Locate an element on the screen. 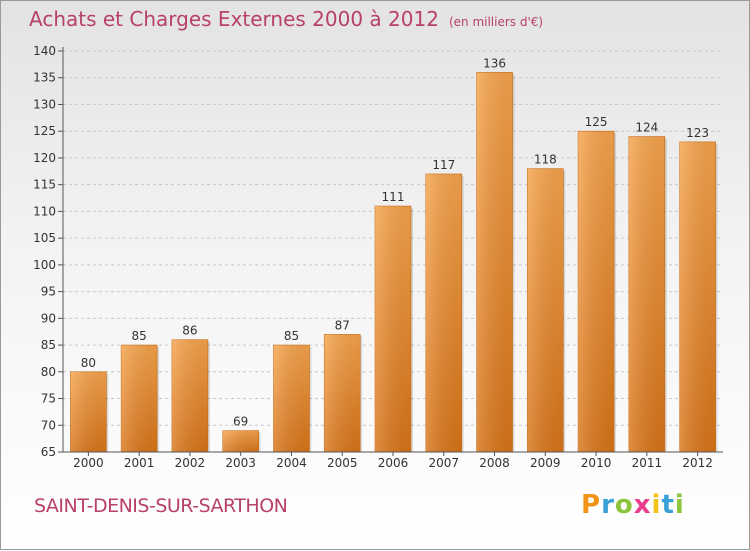 The image size is (750, 551). y-tick-label: 95 is located at coordinates (48, 292).